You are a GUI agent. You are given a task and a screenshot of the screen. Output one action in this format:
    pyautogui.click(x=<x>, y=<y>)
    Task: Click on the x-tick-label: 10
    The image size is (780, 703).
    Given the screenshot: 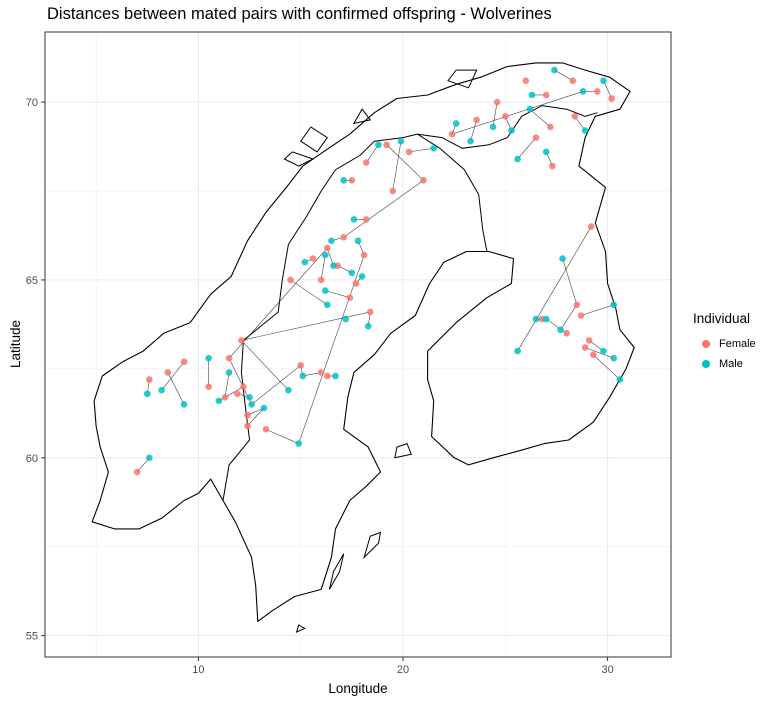 What is the action you would take?
    pyautogui.click(x=198, y=670)
    